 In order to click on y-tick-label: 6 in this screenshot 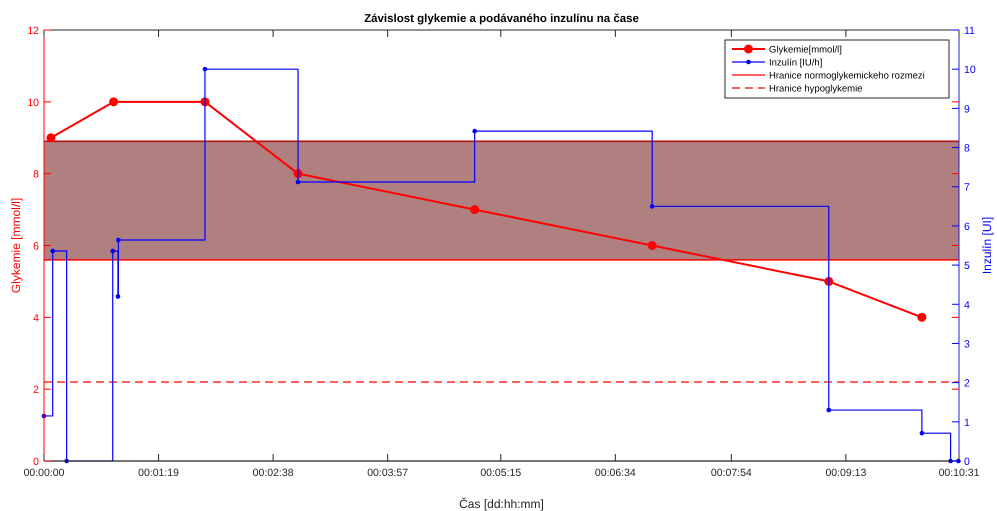, I will do `click(36, 246)`.